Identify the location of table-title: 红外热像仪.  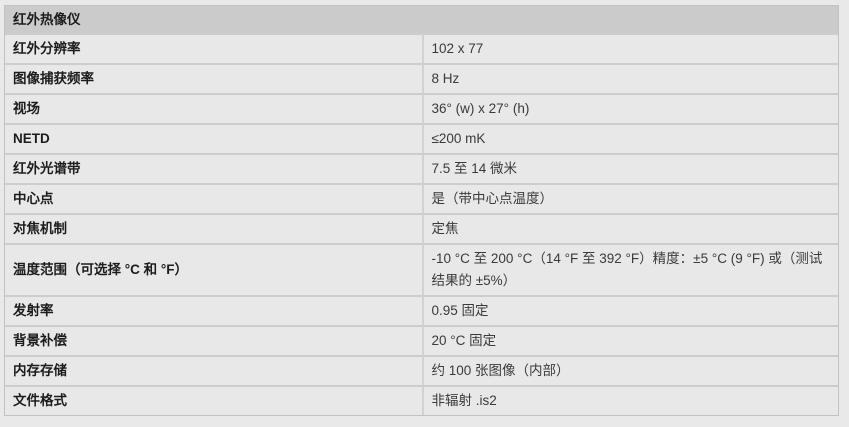
(421, 19).